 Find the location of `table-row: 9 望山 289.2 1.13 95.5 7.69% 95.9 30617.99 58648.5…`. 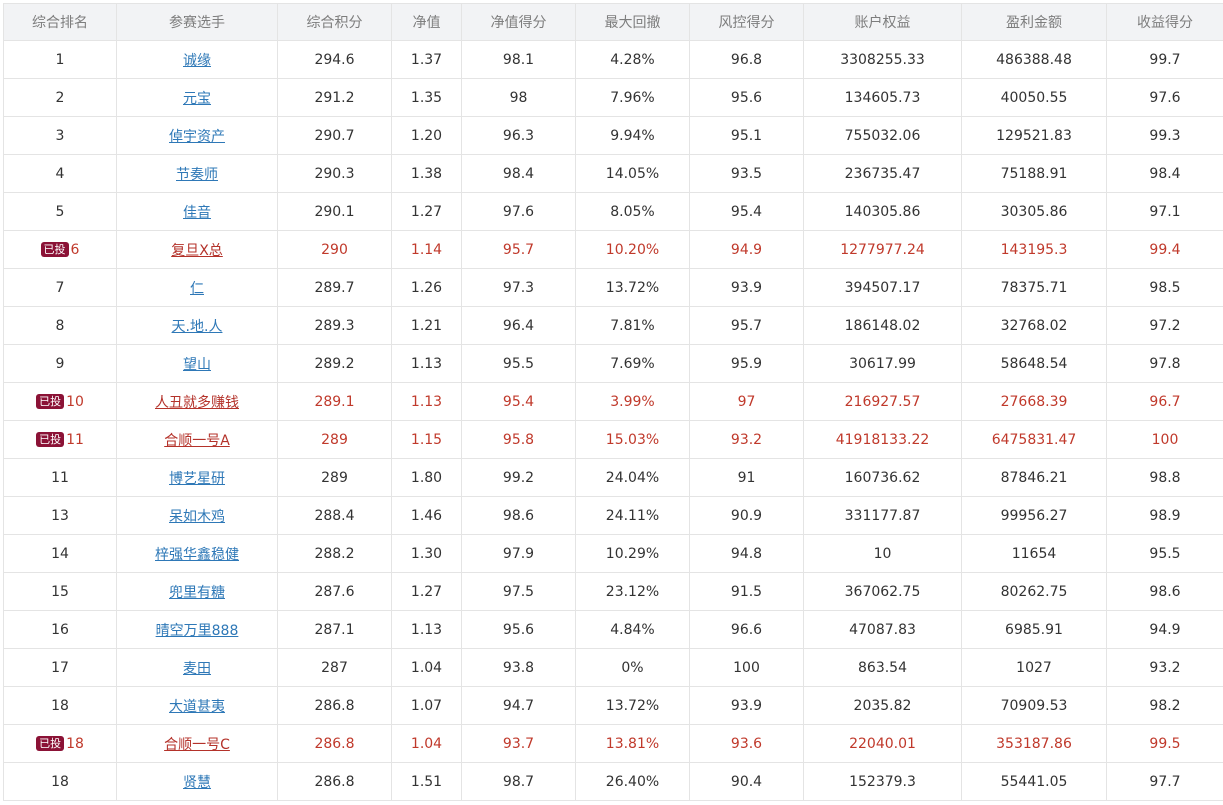

table-row: 9 望山 289.2 1.13 95.5 7.69% 95.9 30617.99 58648.5… is located at coordinates (613, 363).